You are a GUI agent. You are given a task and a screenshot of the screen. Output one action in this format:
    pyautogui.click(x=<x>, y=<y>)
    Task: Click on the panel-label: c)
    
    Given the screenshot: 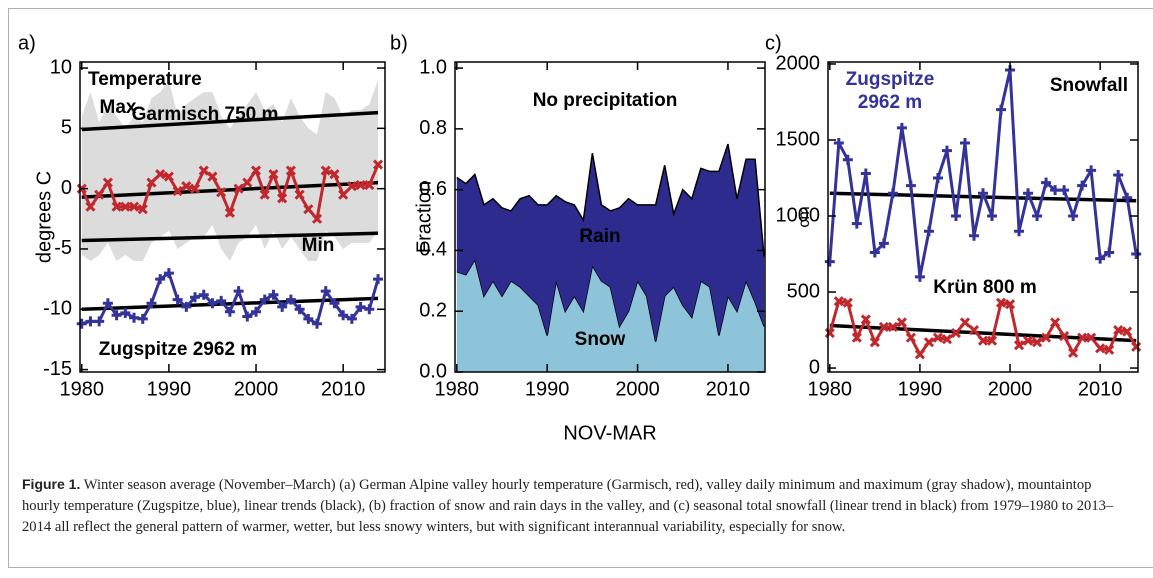 What is the action you would take?
    pyautogui.click(x=773, y=43)
    